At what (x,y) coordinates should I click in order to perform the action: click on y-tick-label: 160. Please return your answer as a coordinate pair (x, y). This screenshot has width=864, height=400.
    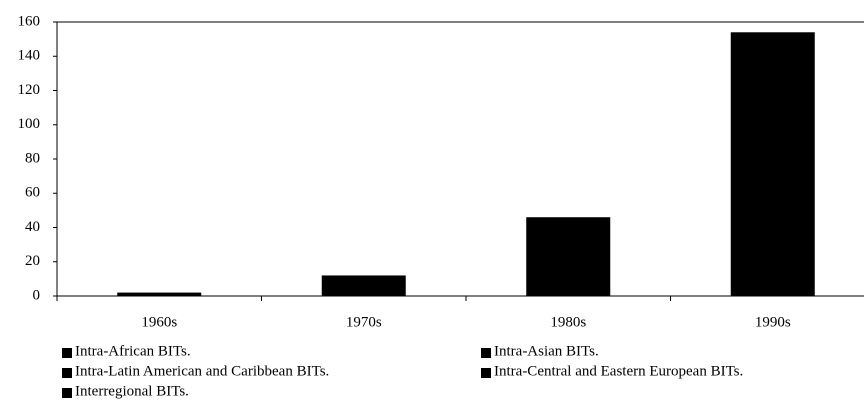
    Looking at the image, I should click on (29, 21).